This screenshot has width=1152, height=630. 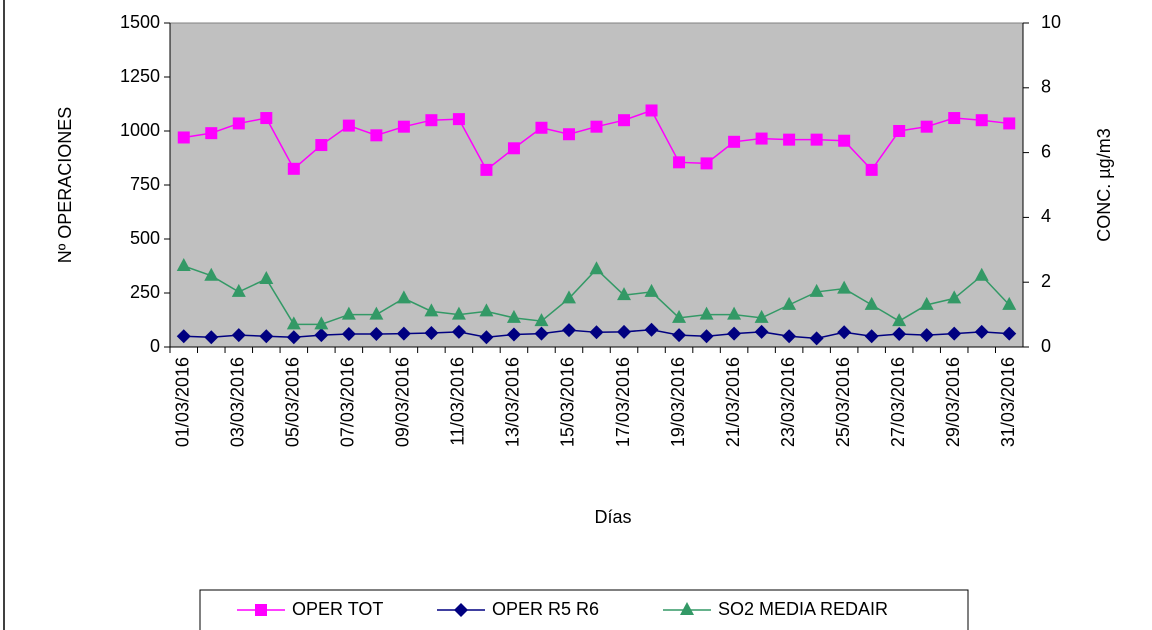 What do you see at coordinates (238, 402) in the screenshot?
I see `x-tick-label: 03/03/2016` at bounding box center [238, 402].